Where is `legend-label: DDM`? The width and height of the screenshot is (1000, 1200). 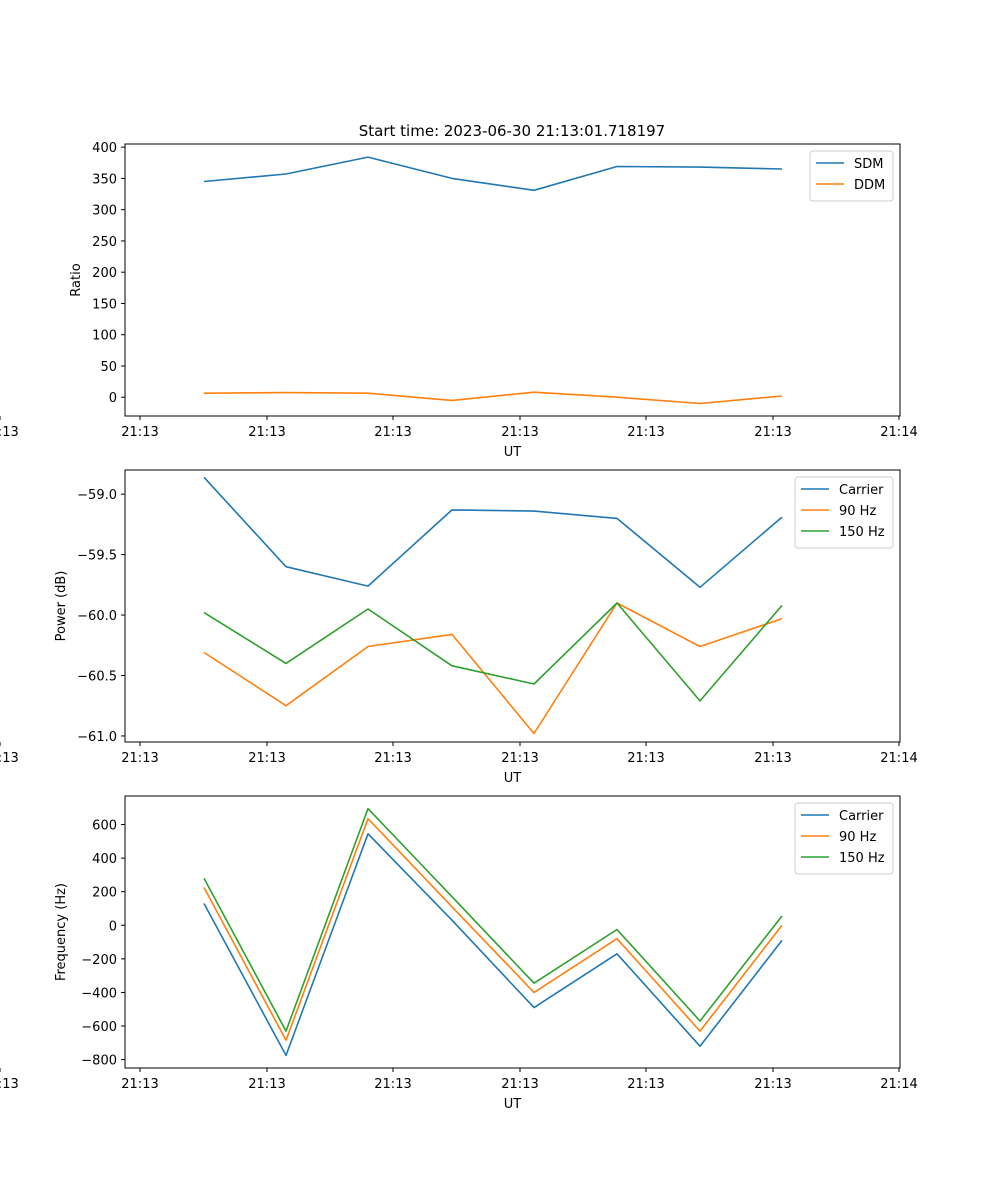
legend-label: DDM is located at coordinates (869, 185).